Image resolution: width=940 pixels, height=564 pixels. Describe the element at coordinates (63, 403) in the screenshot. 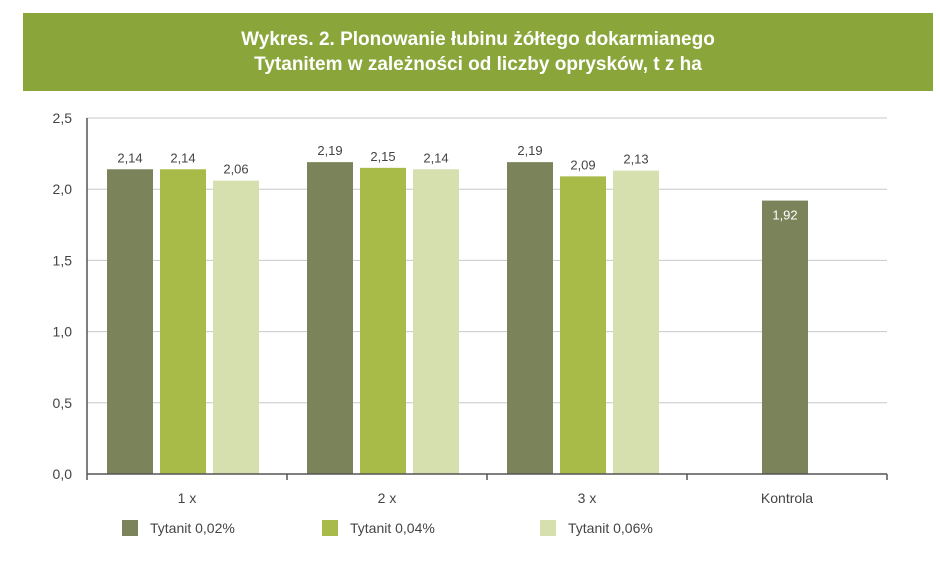

I see `y-tick-label: 0,5` at that location.